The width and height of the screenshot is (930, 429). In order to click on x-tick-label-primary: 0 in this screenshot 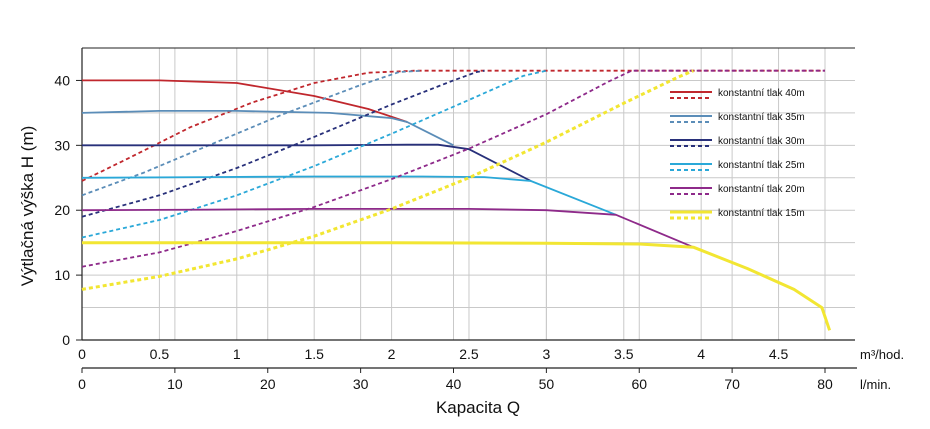, I will do `click(82, 354)`.